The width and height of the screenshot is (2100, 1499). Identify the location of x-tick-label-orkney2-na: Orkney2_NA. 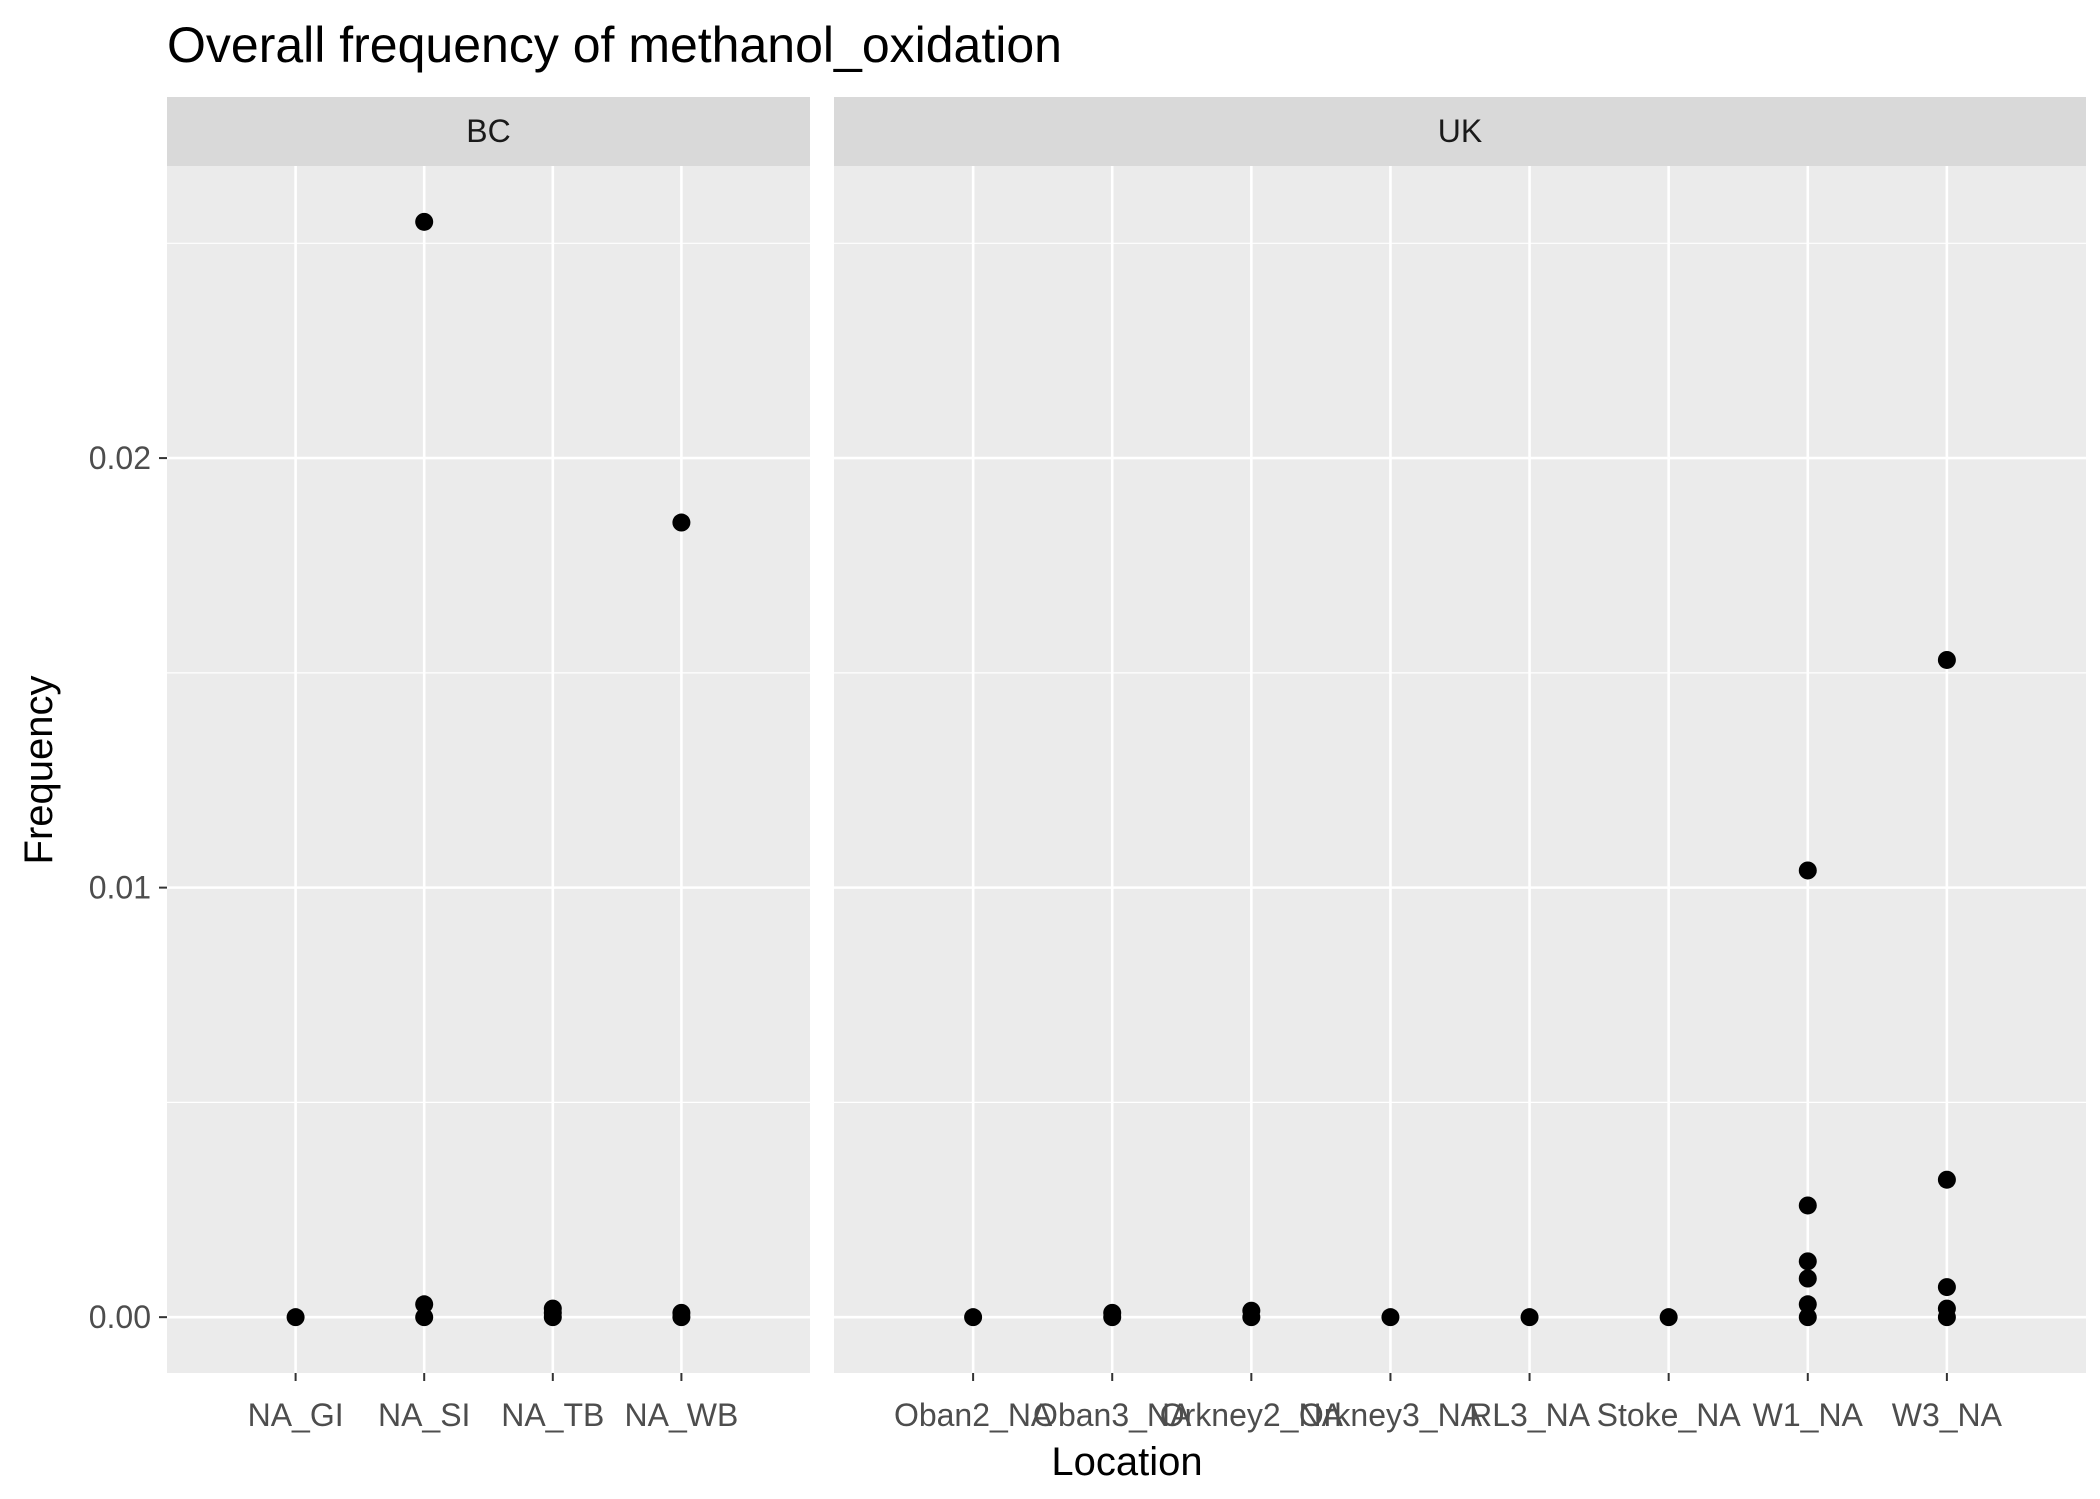
(1252, 1415).